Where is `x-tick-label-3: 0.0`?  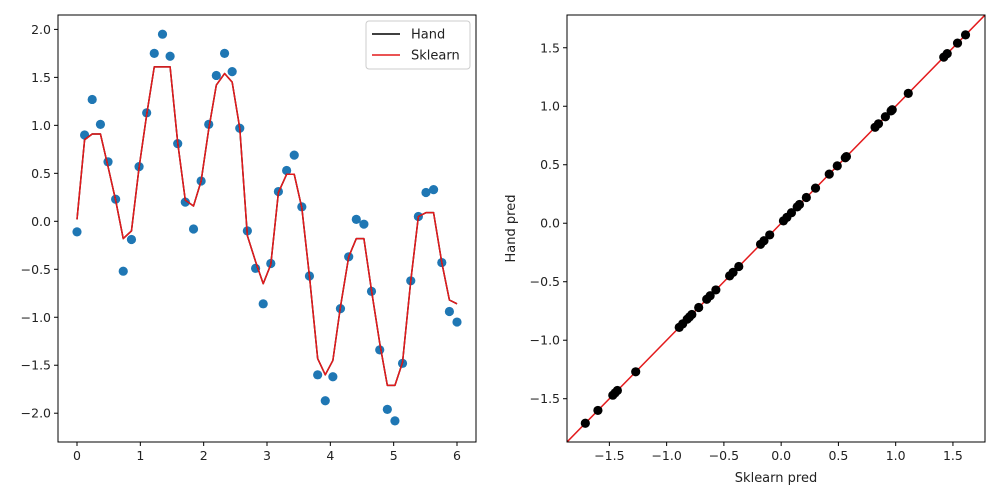
x-tick-label-3: 0.0 is located at coordinates (781, 455).